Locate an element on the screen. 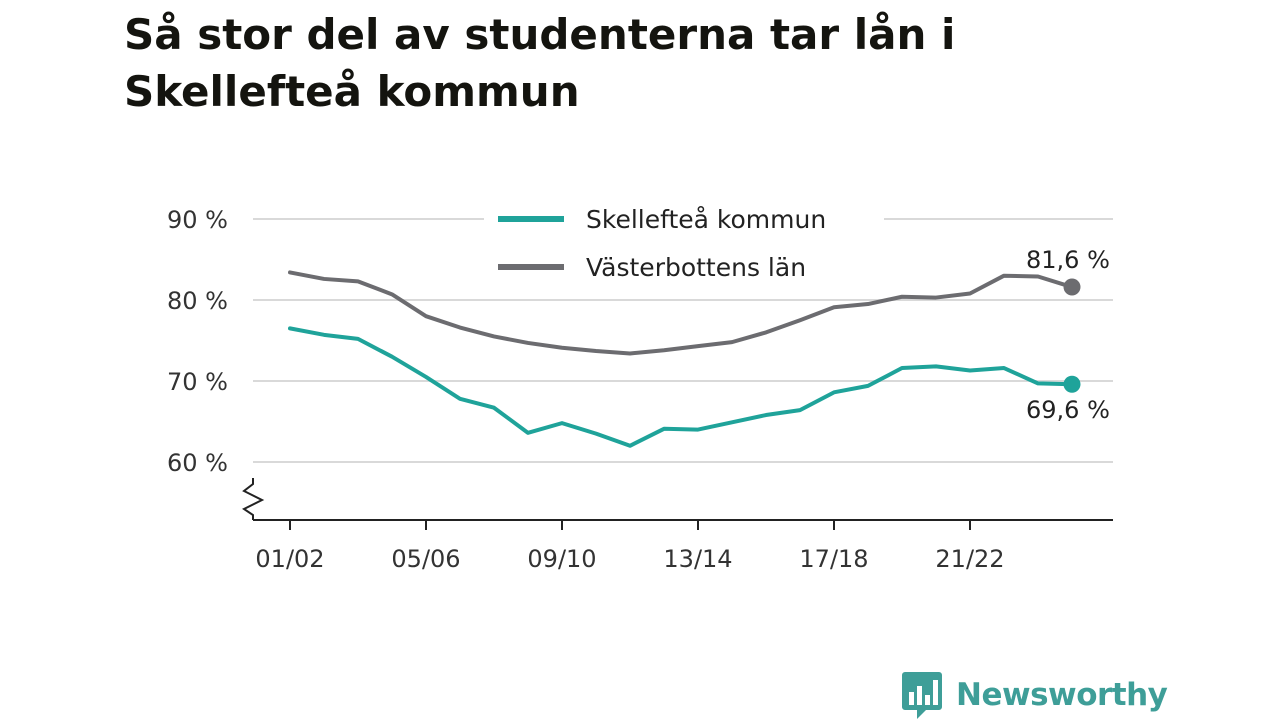 This screenshot has width=1280, height=721. x-tick-label: 05/06 is located at coordinates (425, 559).